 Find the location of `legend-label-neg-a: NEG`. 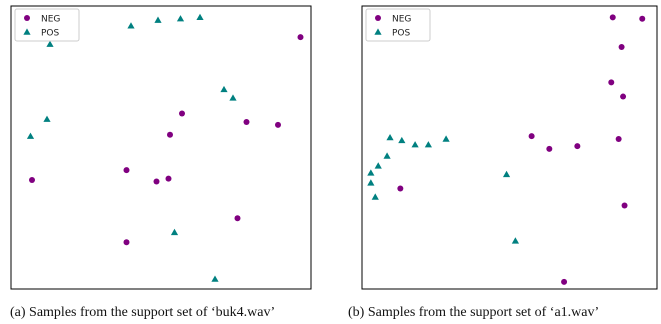

legend-label-neg-a: NEG is located at coordinates (50, 20).